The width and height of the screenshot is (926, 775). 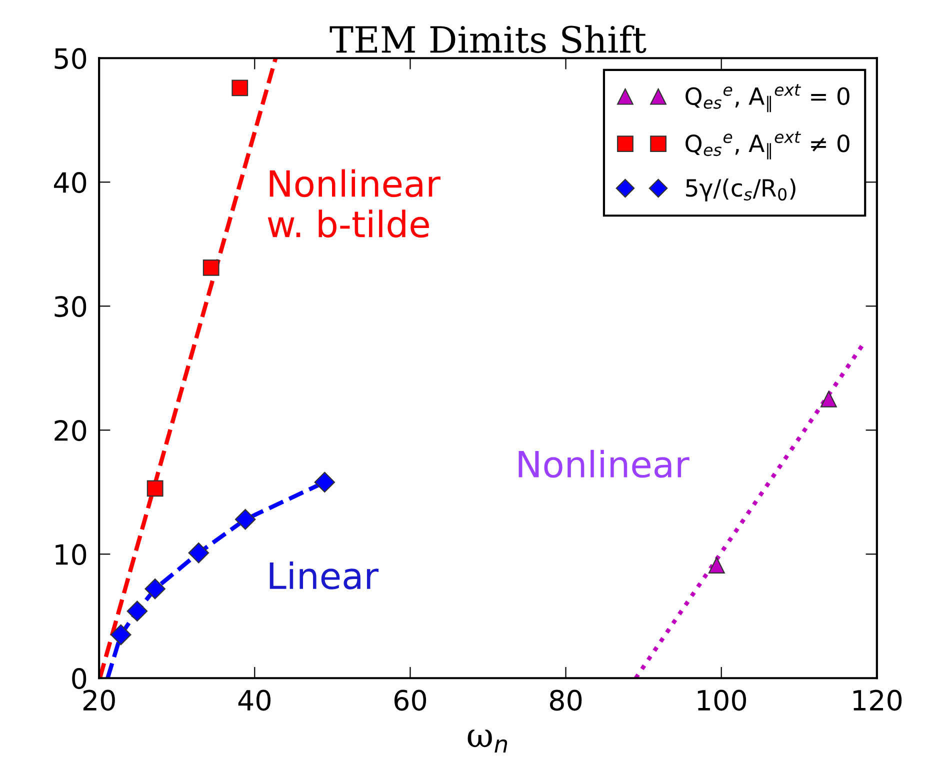 I want to click on legend-label: 5γ/(c$_{s}$/R$_{0}$), so click(x=741, y=190).